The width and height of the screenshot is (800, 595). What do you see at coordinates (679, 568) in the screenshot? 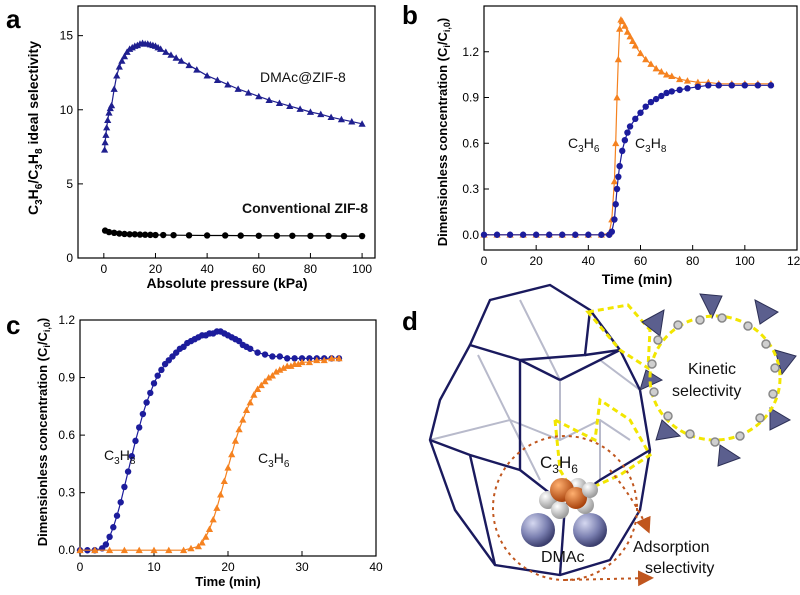
I see `label-adsorption-line2: selectivity` at bounding box center [679, 568].